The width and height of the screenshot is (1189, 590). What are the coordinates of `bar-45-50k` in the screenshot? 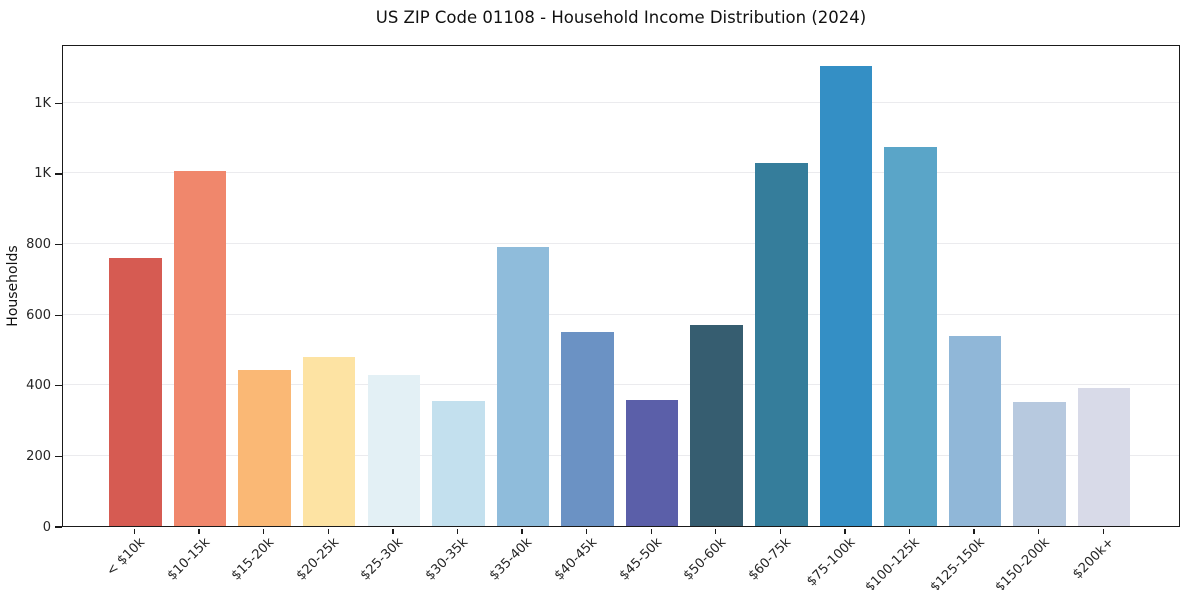 It's located at (652, 462).